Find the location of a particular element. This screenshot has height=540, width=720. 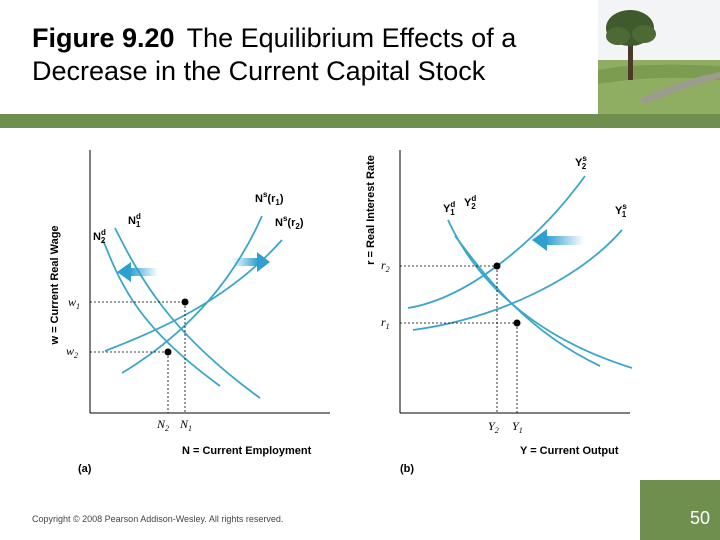

yd2-label: Yd 2 is located at coordinates (470, 202).